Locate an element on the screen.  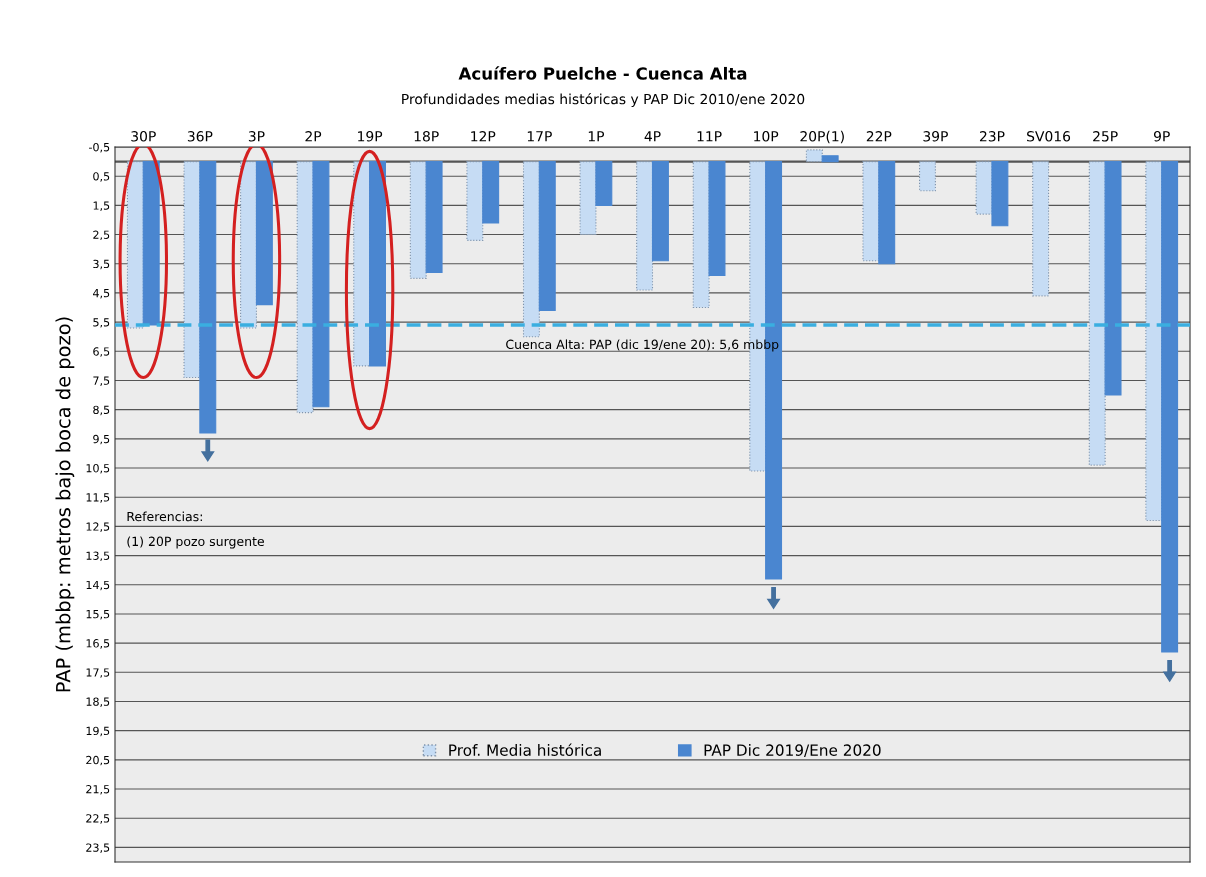
y-tick-label: 17,5 is located at coordinates (98, 673).